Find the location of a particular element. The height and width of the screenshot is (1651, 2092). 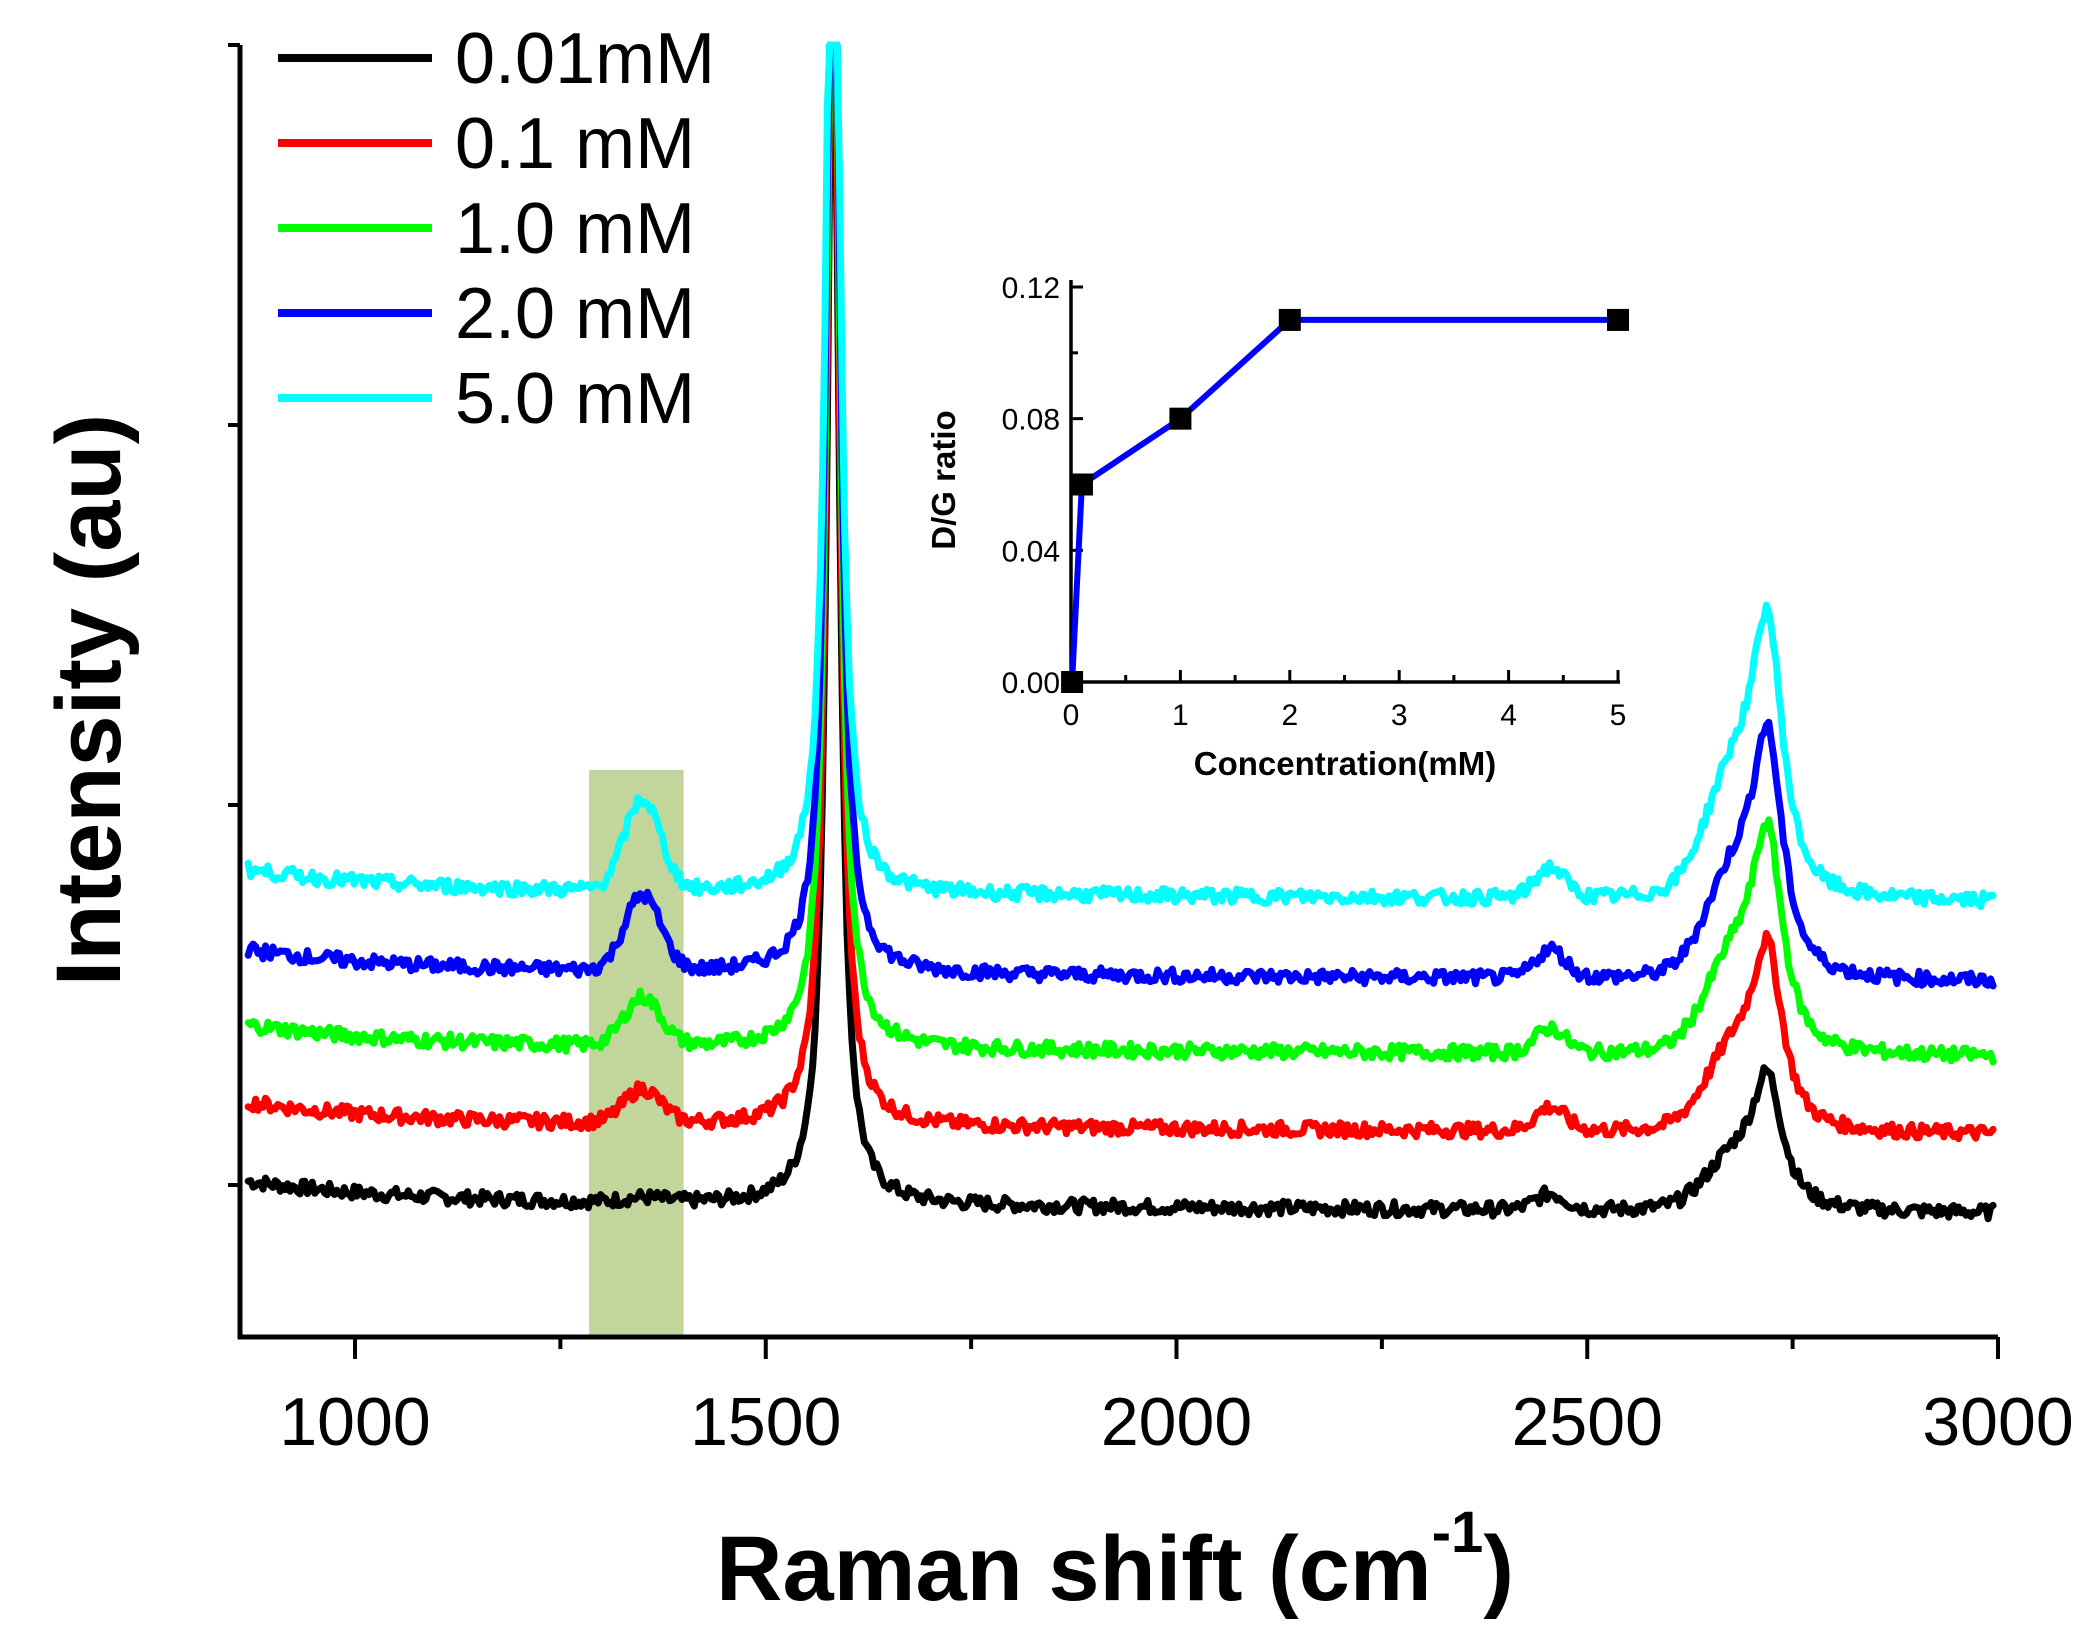

x-tick-label: 2000 is located at coordinates (1176, 1422).